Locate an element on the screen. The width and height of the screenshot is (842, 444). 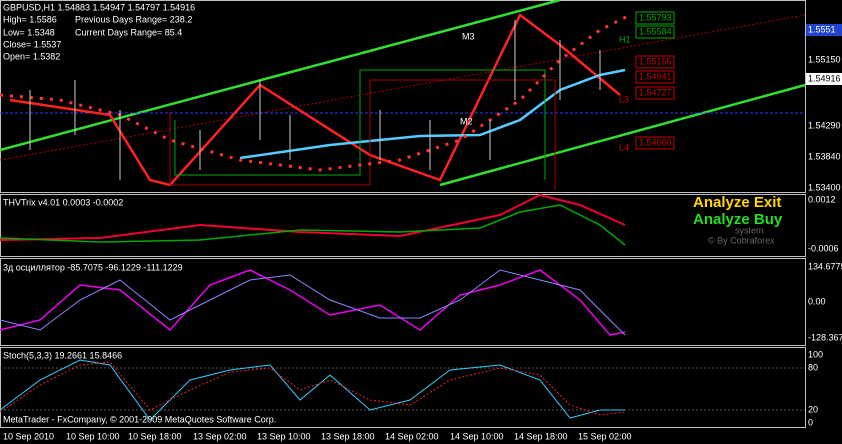
level: 1.54941 is located at coordinates (655, 76).